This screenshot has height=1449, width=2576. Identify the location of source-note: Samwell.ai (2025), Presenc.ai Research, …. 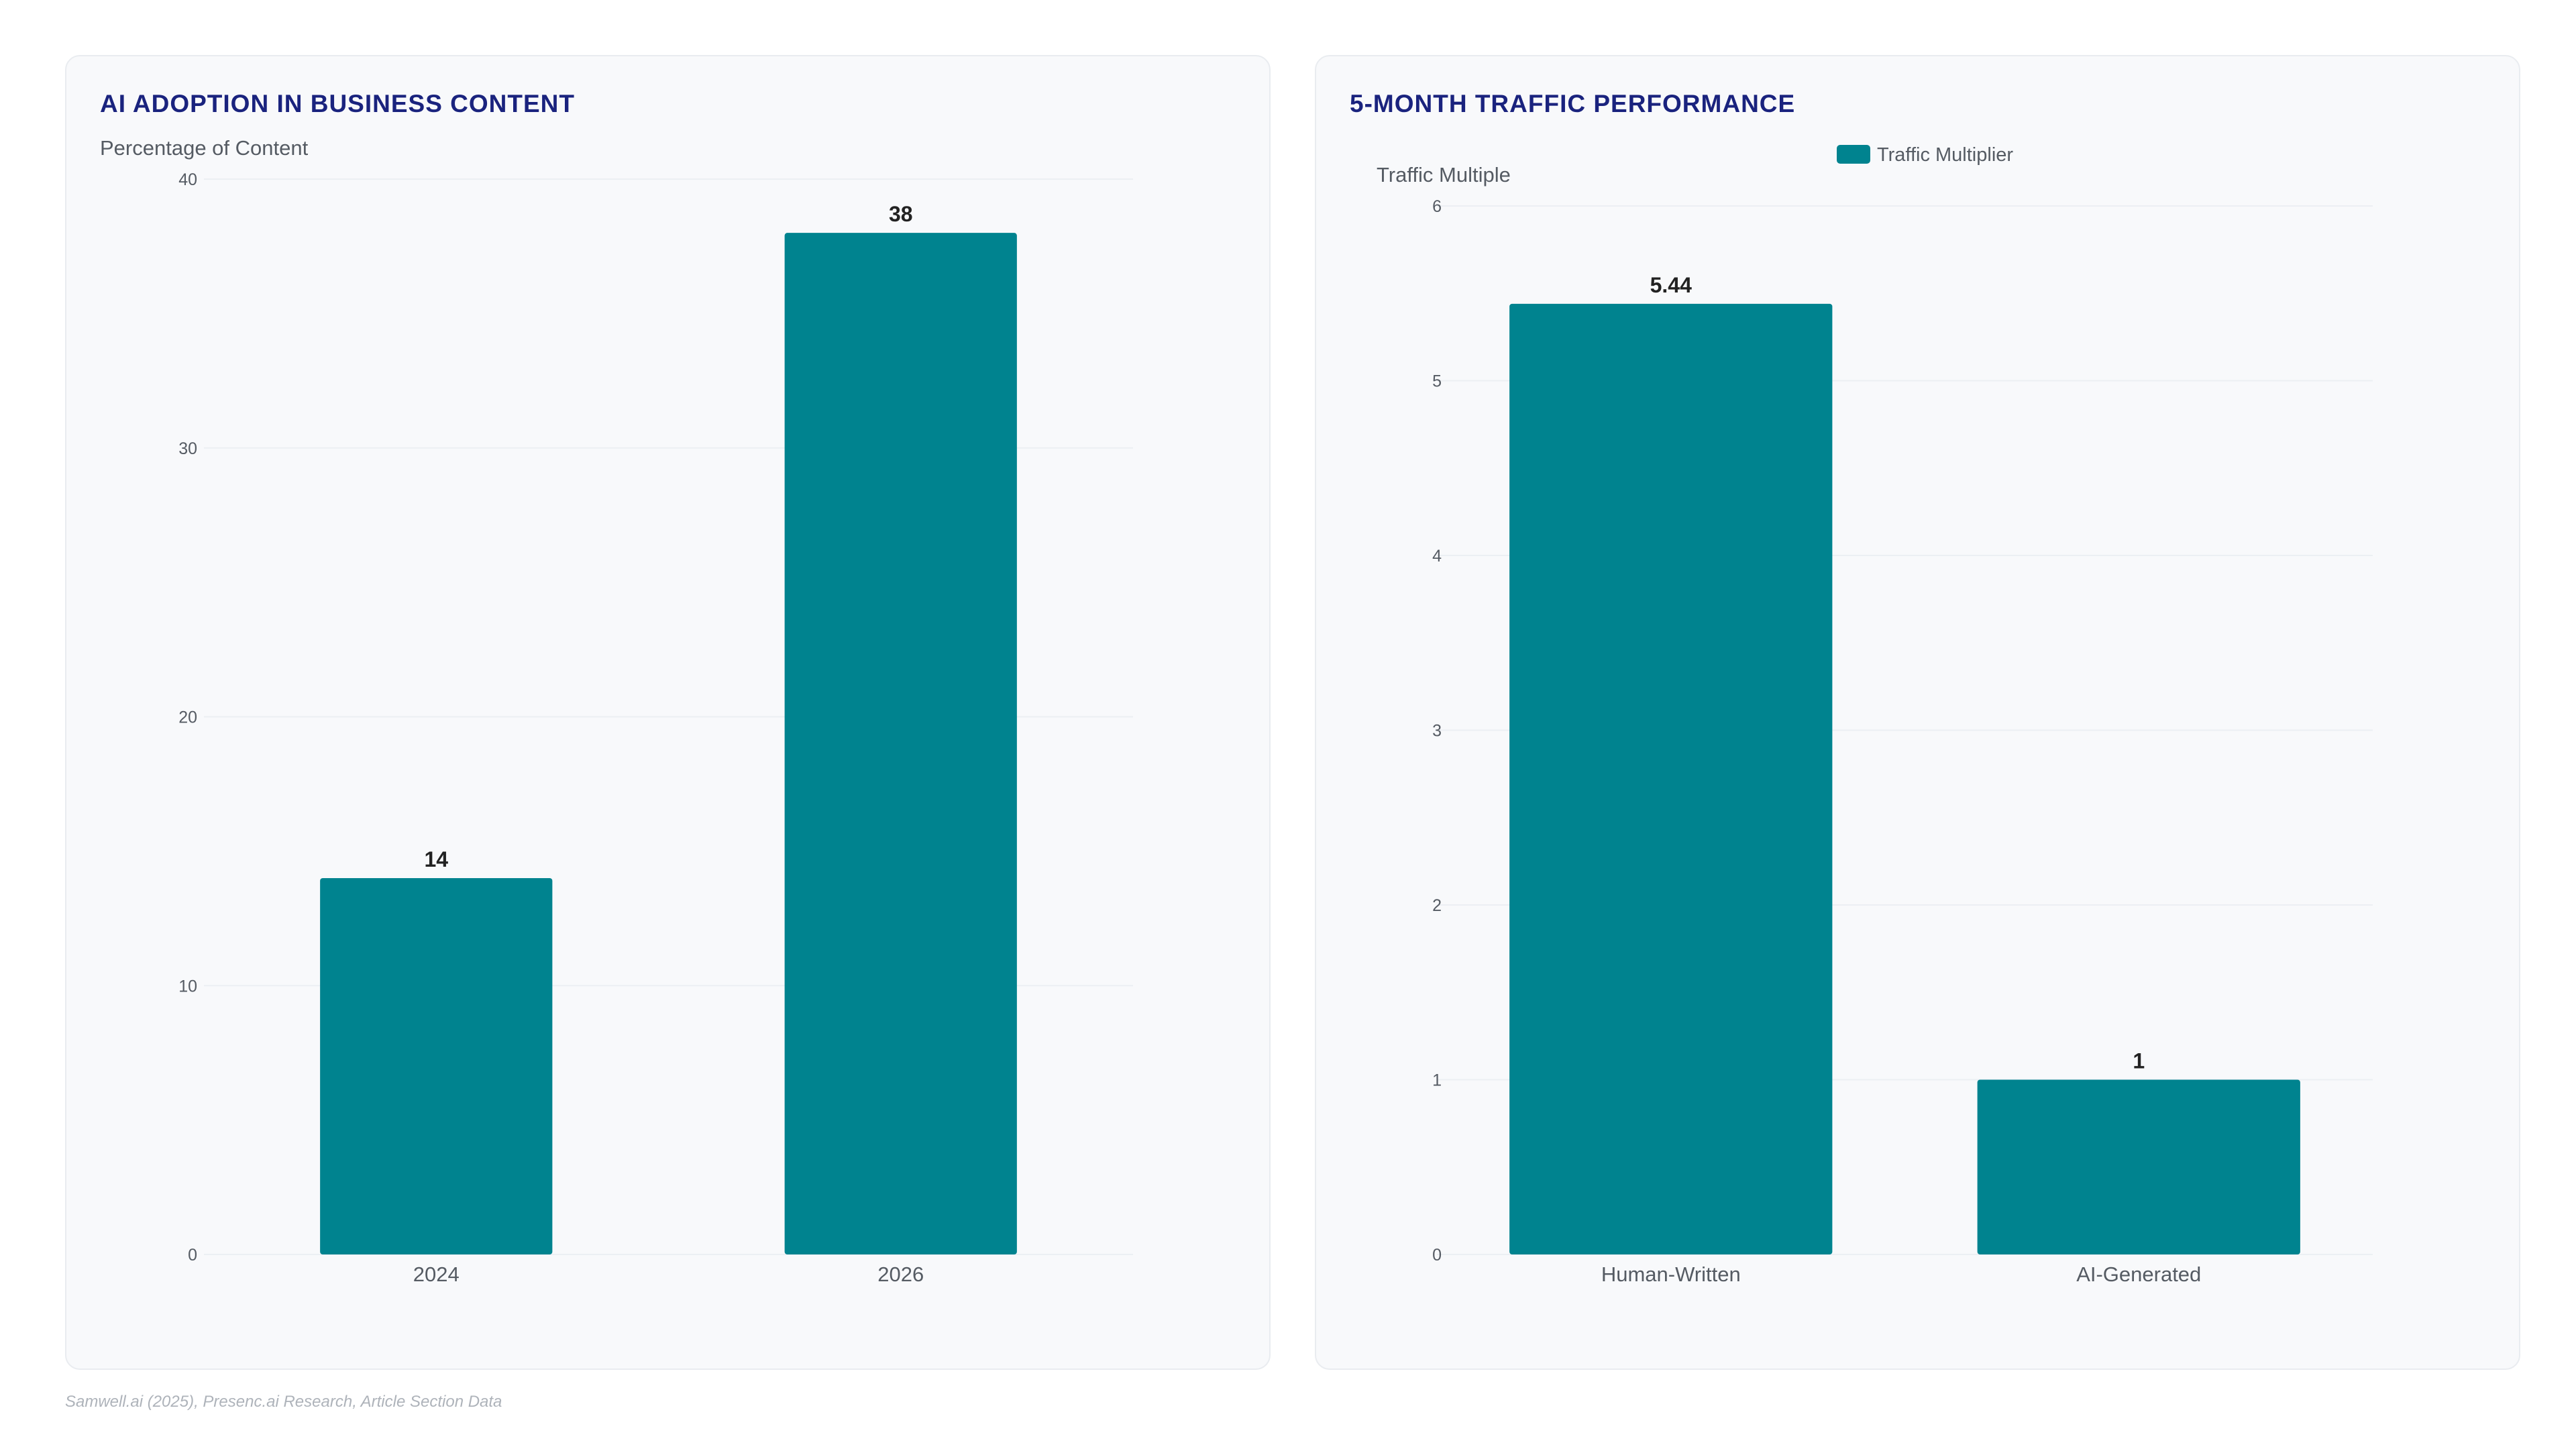
(283, 1402).